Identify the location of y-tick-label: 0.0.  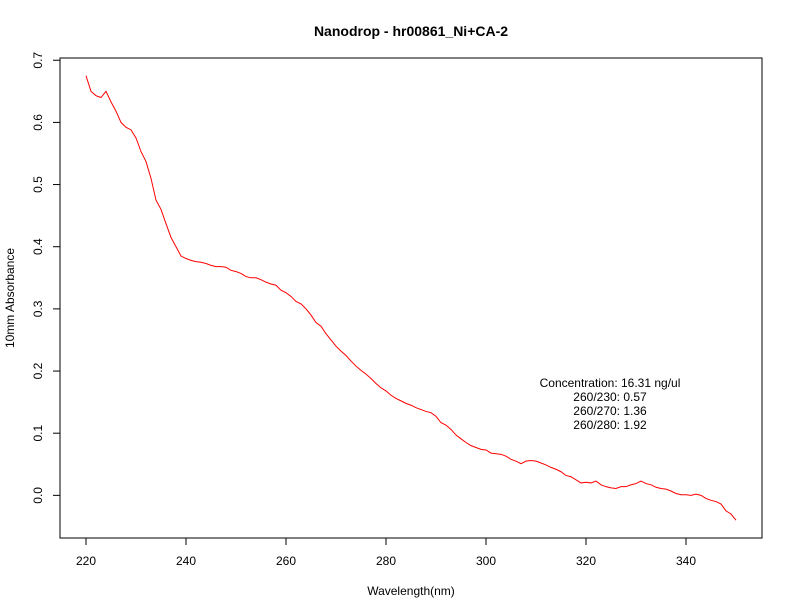
(38, 495).